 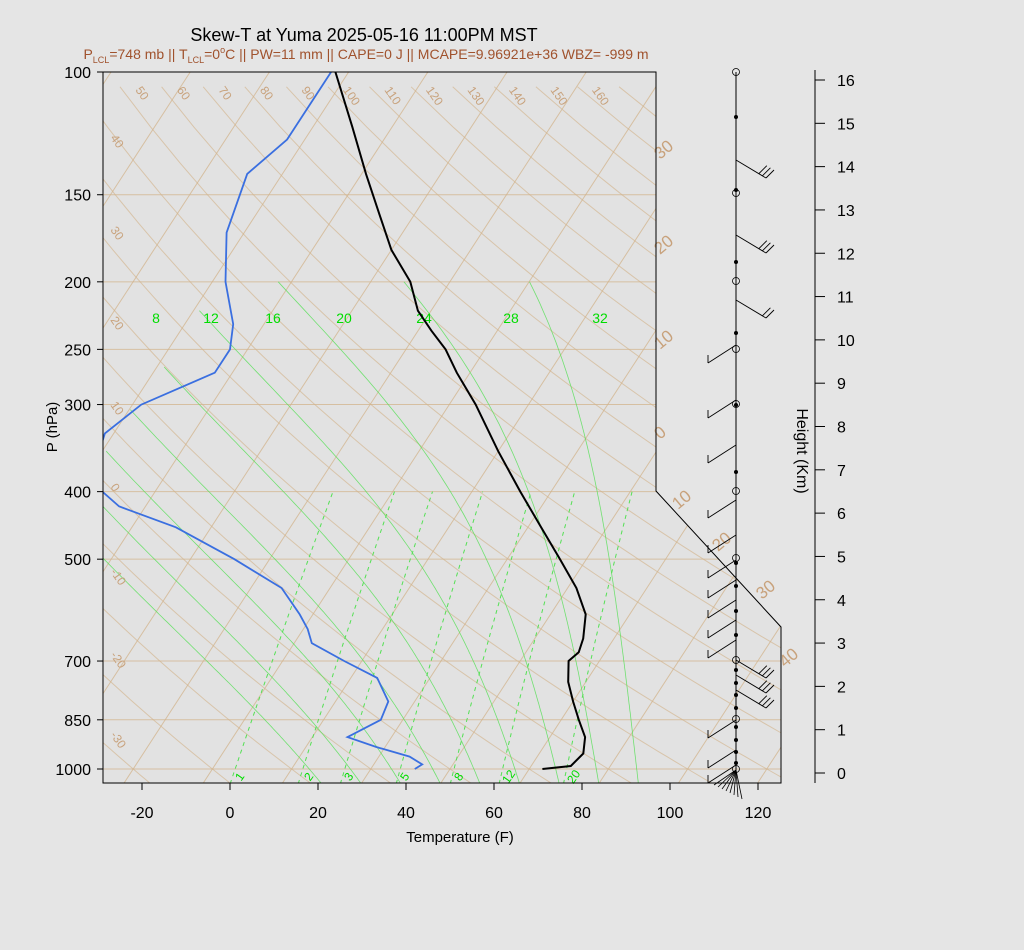 I want to click on height-tick-label: 15, so click(x=846, y=124).